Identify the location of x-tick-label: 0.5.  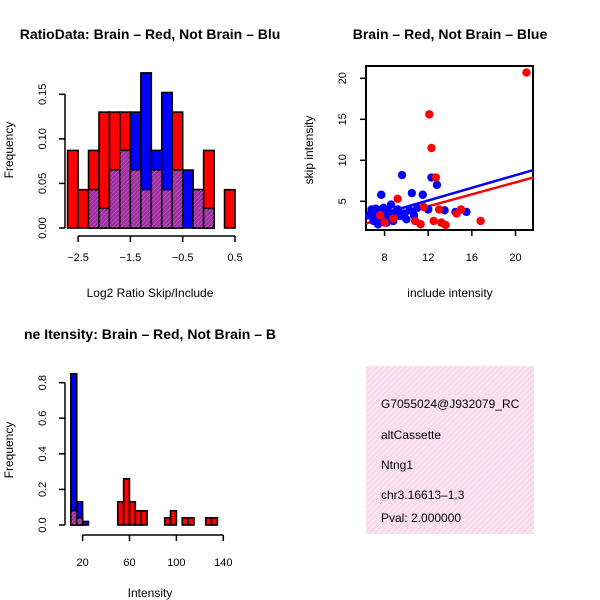
(234, 258).